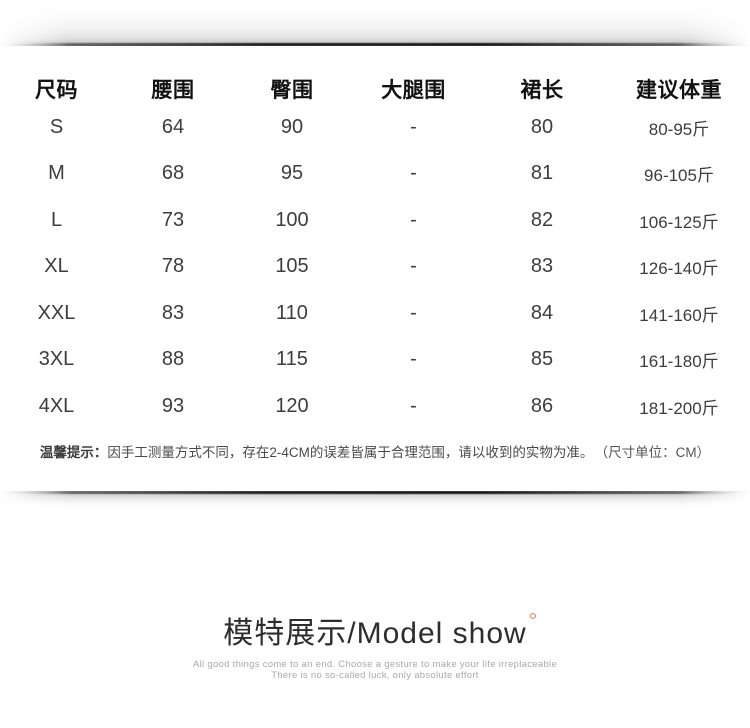 Image resolution: width=750 pixels, height=728 pixels. Describe the element at coordinates (173, 173) in the screenshot. I see `cell-waist: 68` at that location.